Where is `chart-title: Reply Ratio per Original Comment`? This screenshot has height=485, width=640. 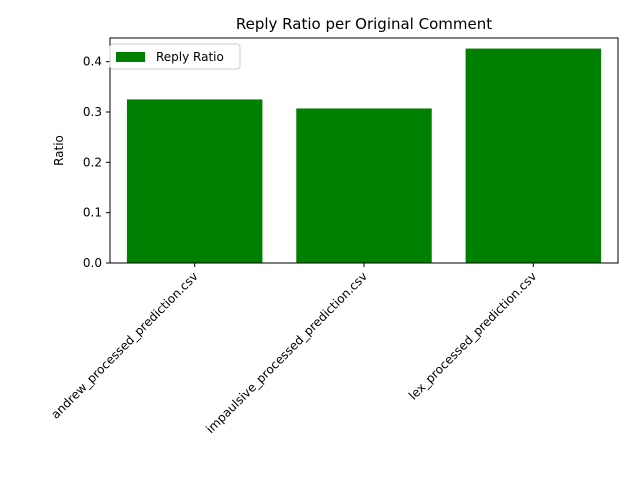 chart-title: Reply Ratio per Original Comment is located at coordinates (364, 24).